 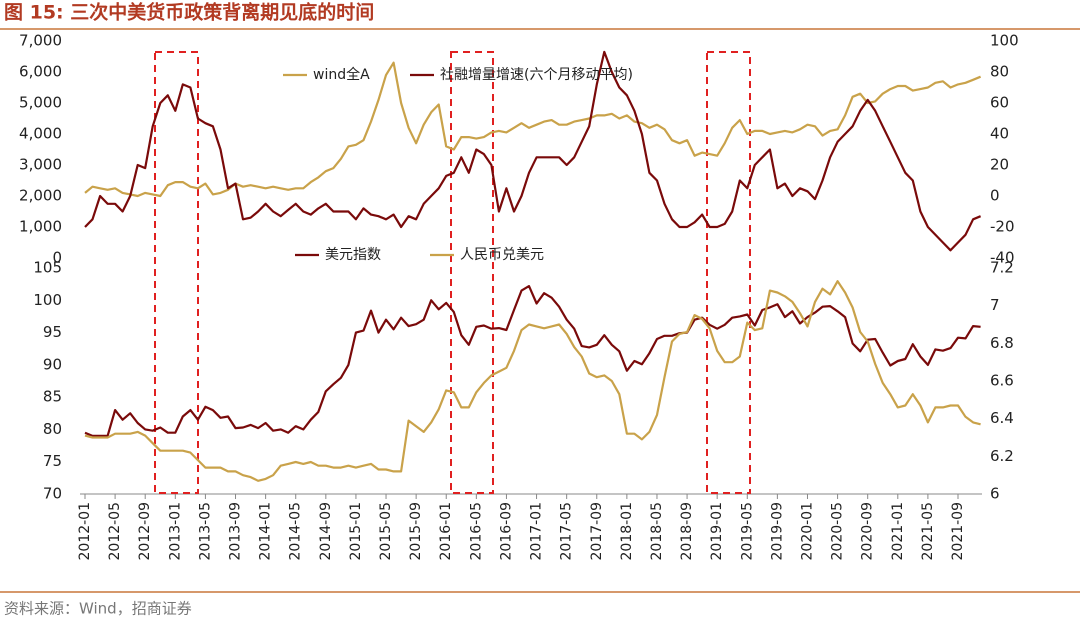 What do you see at coordinates (1002, 456) in the screenshot?
I see `y2-tick-label: 6.2` at bounding box center [1002, 456].